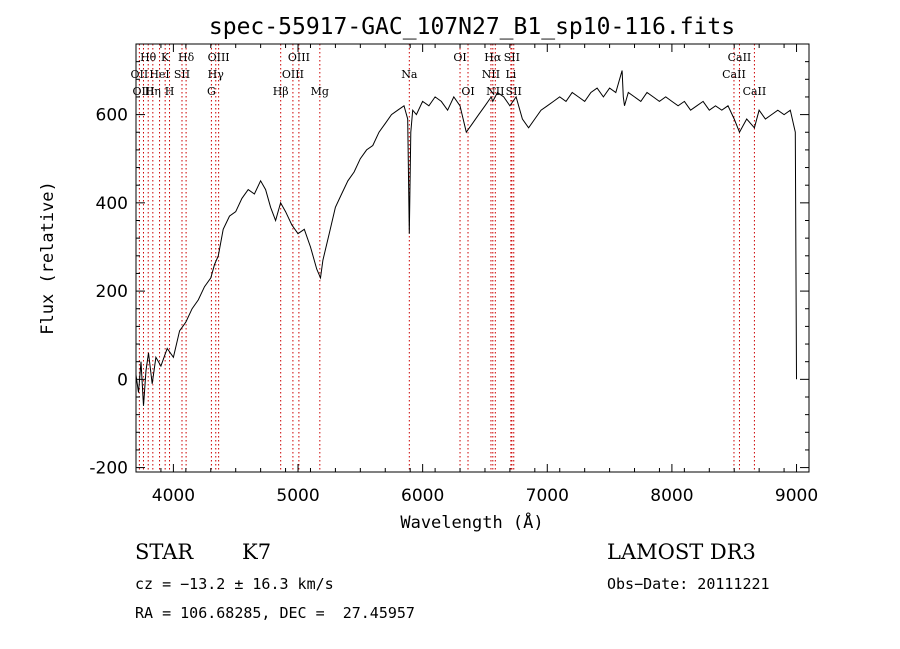  Describe the element at coordinates (275, 613) in the screenshot. I see `coordinates: RA = 106.68285, DEC = 27.45957` at that location.